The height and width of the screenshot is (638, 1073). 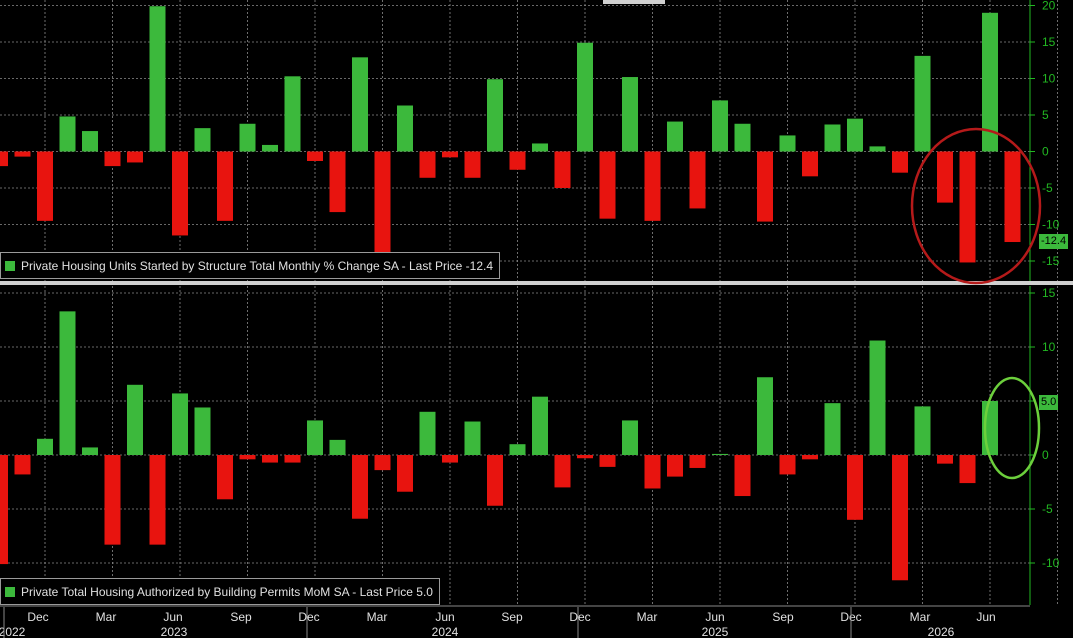 What do you see at coordinates (536, 283) in the screenshot?
I see `panel-separator` at bounding box center [536, 283].